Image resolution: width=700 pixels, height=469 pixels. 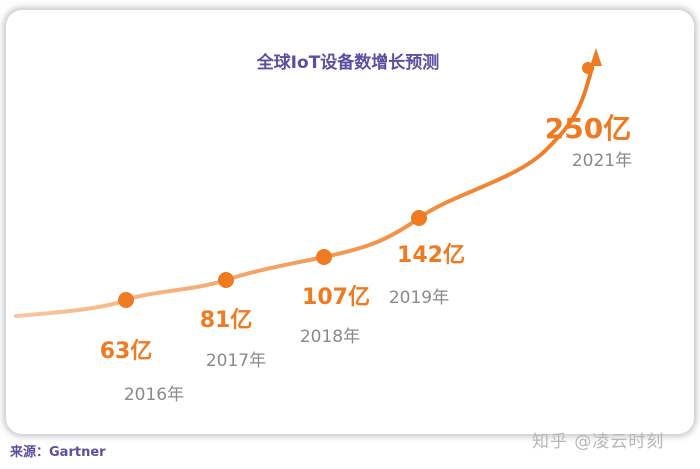 What do you see at coordinates (598, 442) in the screenshot?
I see `watermark: 知乎 @凌云时刻` at bounding box center [598, 442].